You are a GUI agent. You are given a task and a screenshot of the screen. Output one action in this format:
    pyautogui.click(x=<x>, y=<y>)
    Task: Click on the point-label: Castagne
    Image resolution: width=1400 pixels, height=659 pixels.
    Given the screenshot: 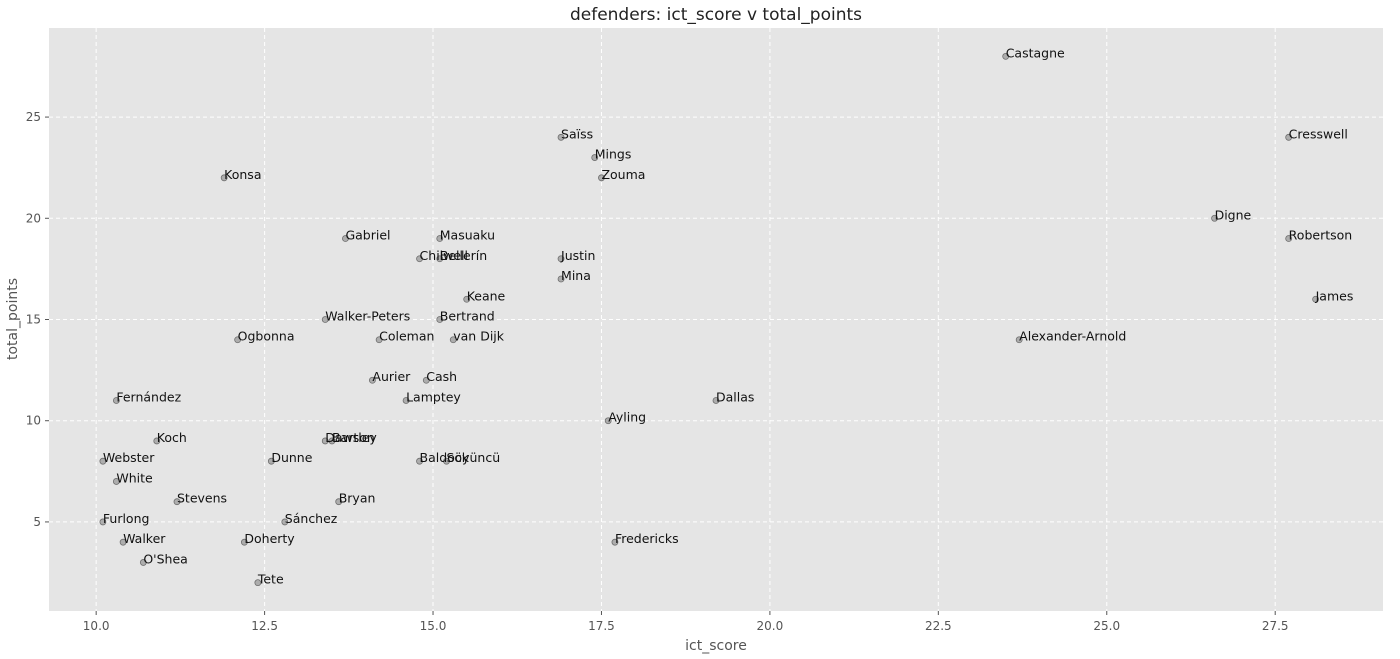 What is the action you would take?
    pyautogui.click(x=1035, y=52)
    